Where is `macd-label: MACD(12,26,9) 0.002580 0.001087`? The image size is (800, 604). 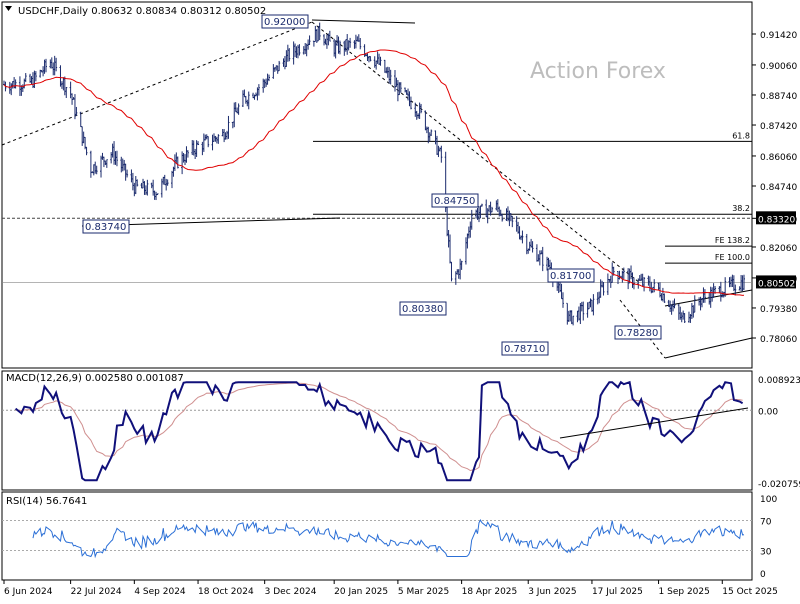 macd-label: MACD(12,26,9) 0.002580 0.001087 is located at coordinates (95, 378).